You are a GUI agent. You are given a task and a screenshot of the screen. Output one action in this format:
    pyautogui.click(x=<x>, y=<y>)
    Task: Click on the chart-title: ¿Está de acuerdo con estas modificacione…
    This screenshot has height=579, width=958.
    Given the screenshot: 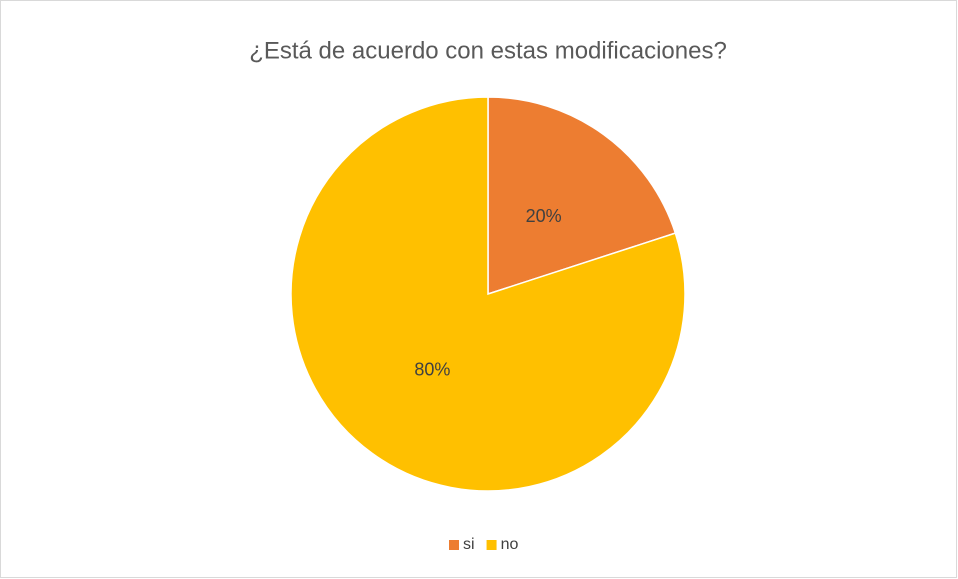 What is the action you would take?
    pyautogui.click(x=488, y=50)
    